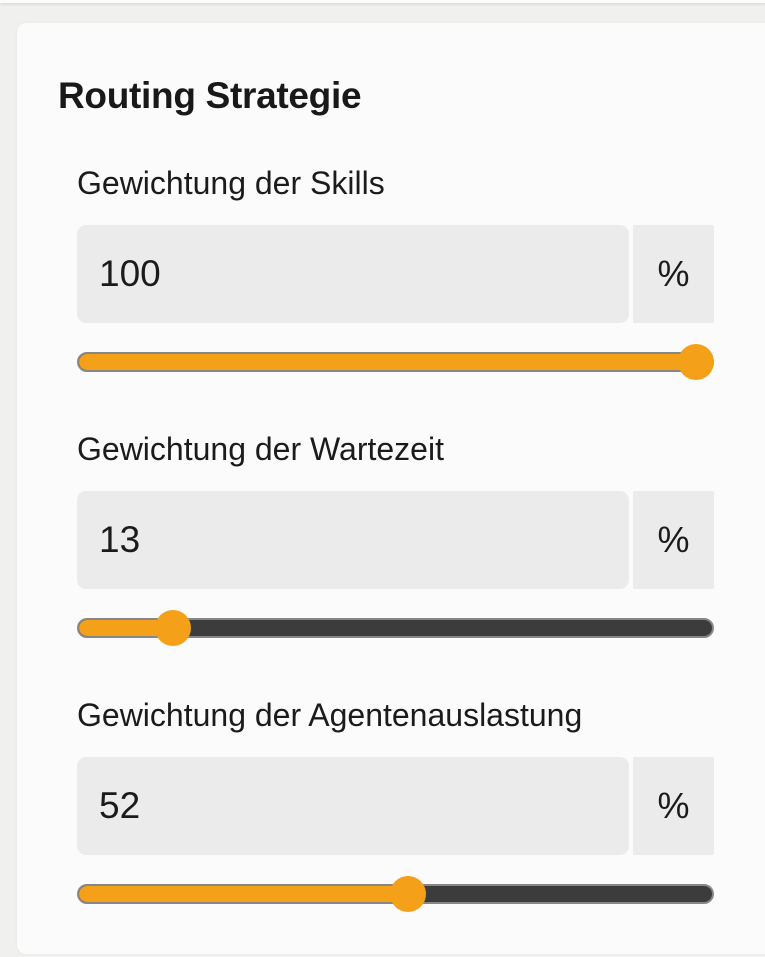 The image size is (765, 957). I want to click on wartezeit-weight-input, so click(353, 540).